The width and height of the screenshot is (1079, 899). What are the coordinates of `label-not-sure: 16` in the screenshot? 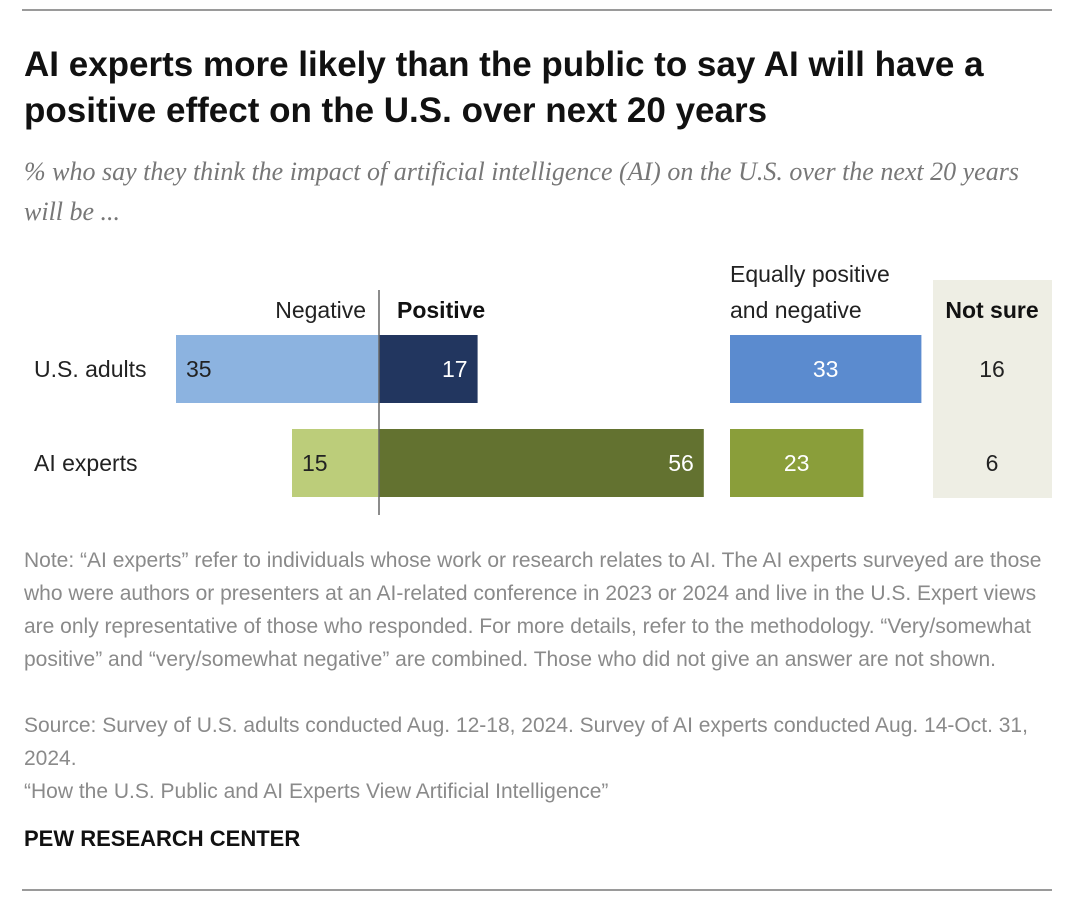 It's located at (992, 369).